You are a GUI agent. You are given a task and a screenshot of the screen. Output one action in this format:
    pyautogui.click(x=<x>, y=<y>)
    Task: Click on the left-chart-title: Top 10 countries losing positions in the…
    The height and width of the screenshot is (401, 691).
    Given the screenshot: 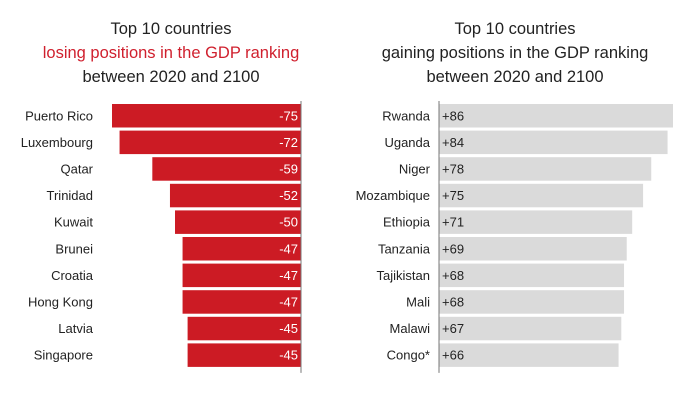 What is the action you would take?
    pyautogui.click(x=171, y=53)
    